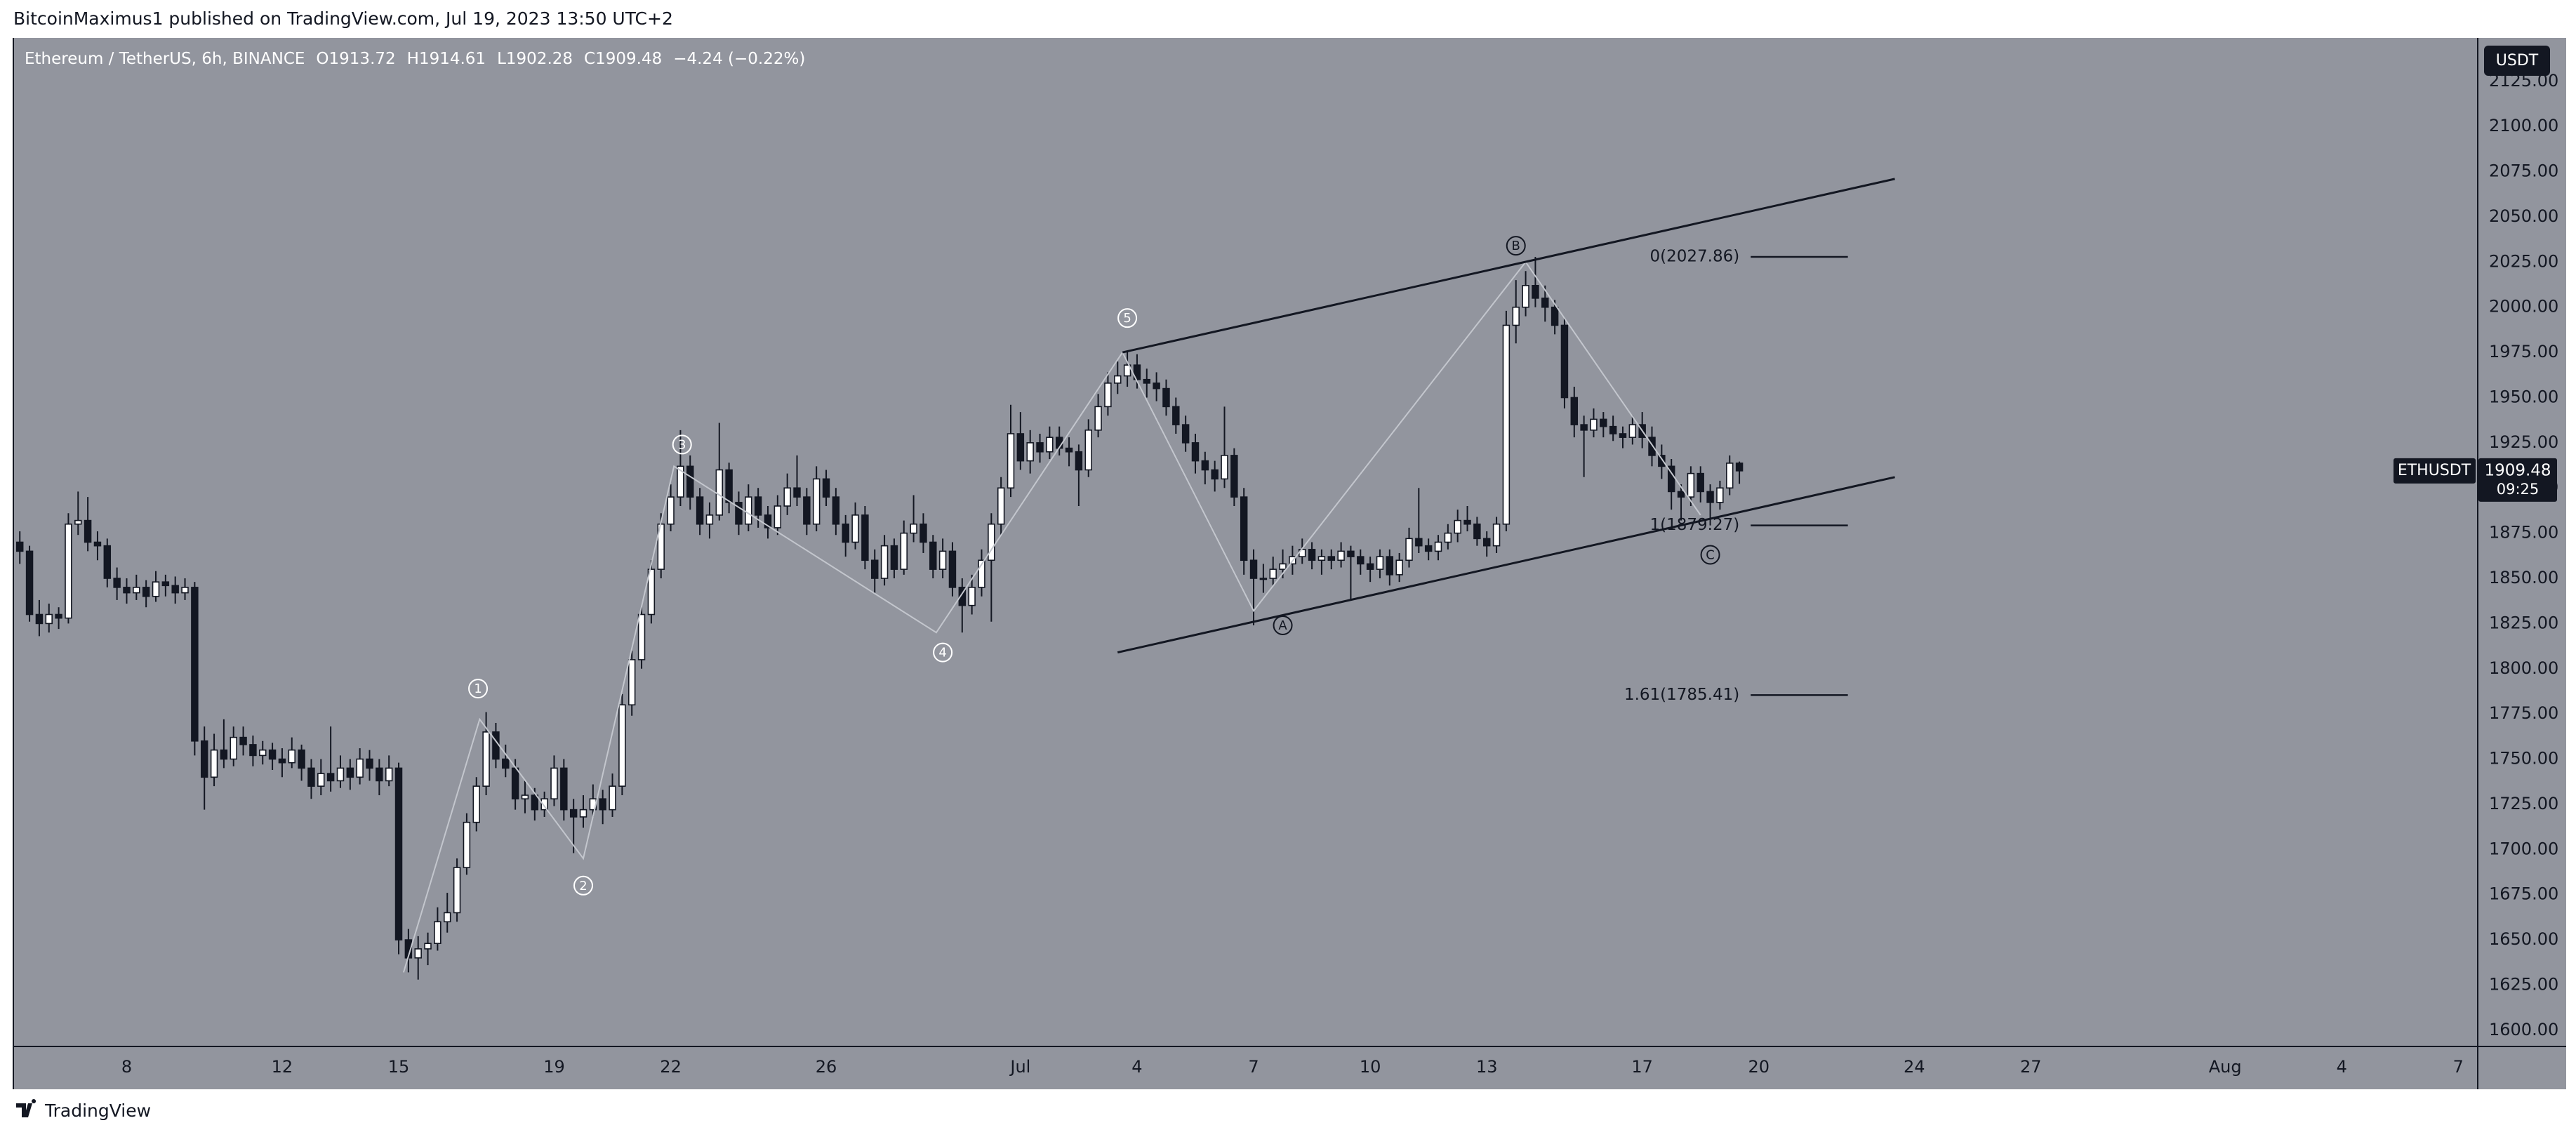 This screenshot has width=2576, height=1137. I want to click on x-tick-label: 24, so click(1915, 1067).